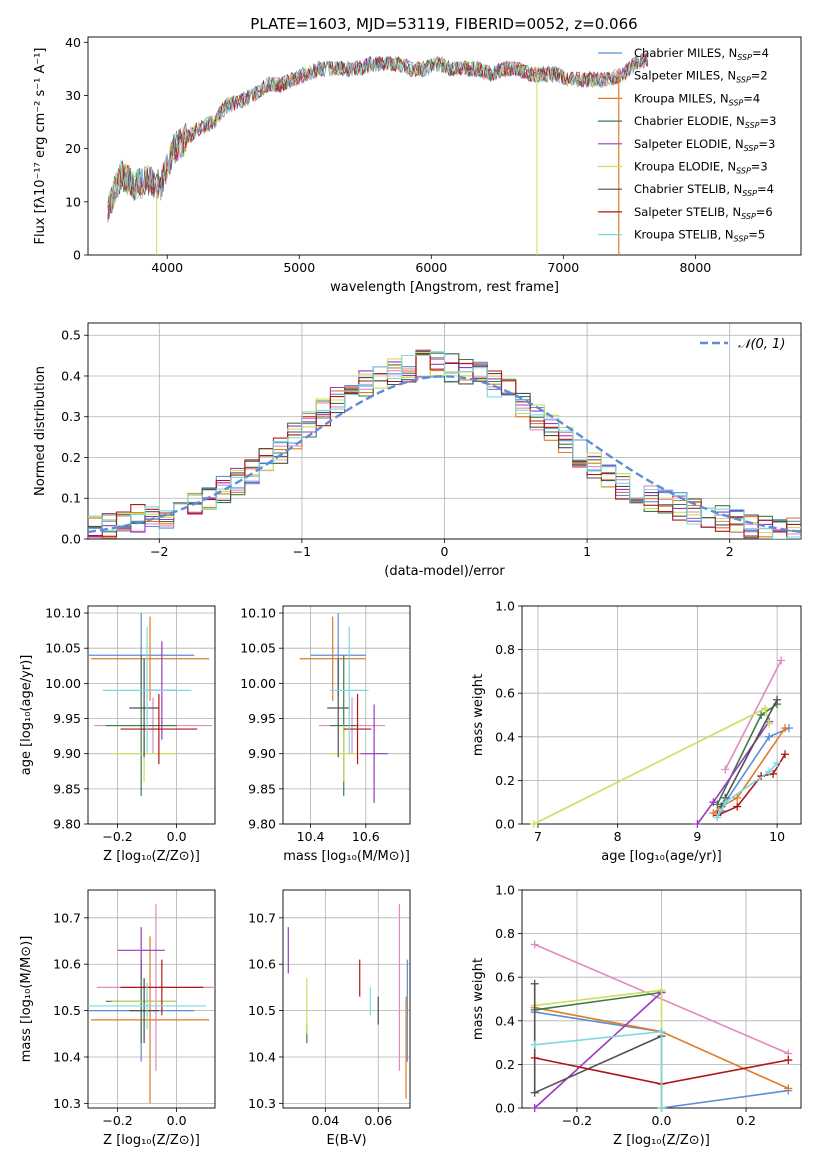  Describe the element at coordinates (661, 856) in the screenshot. I see `x-axis-label: age [log₁₀(age/yr)]` at that location.